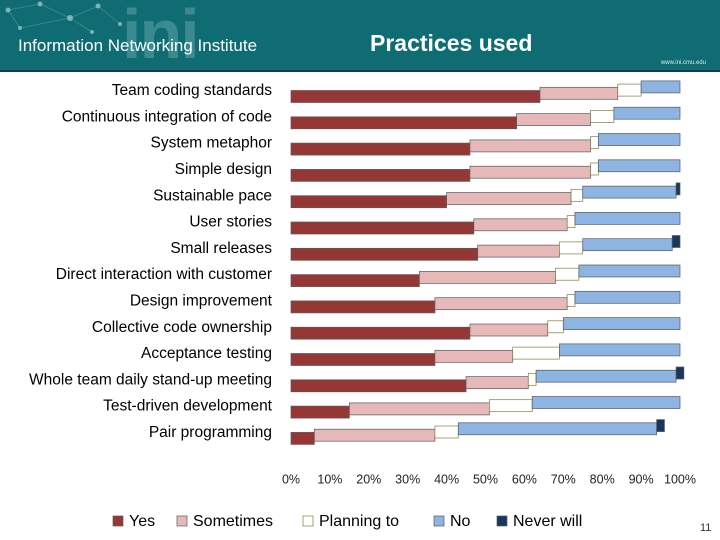 The width and height of the screenshot is (720, 540). What do you see at coordinates (210, 432) in the screenshot?
I see `category-label-pair-programming: Pair programming` at bounding box center [210, 432].